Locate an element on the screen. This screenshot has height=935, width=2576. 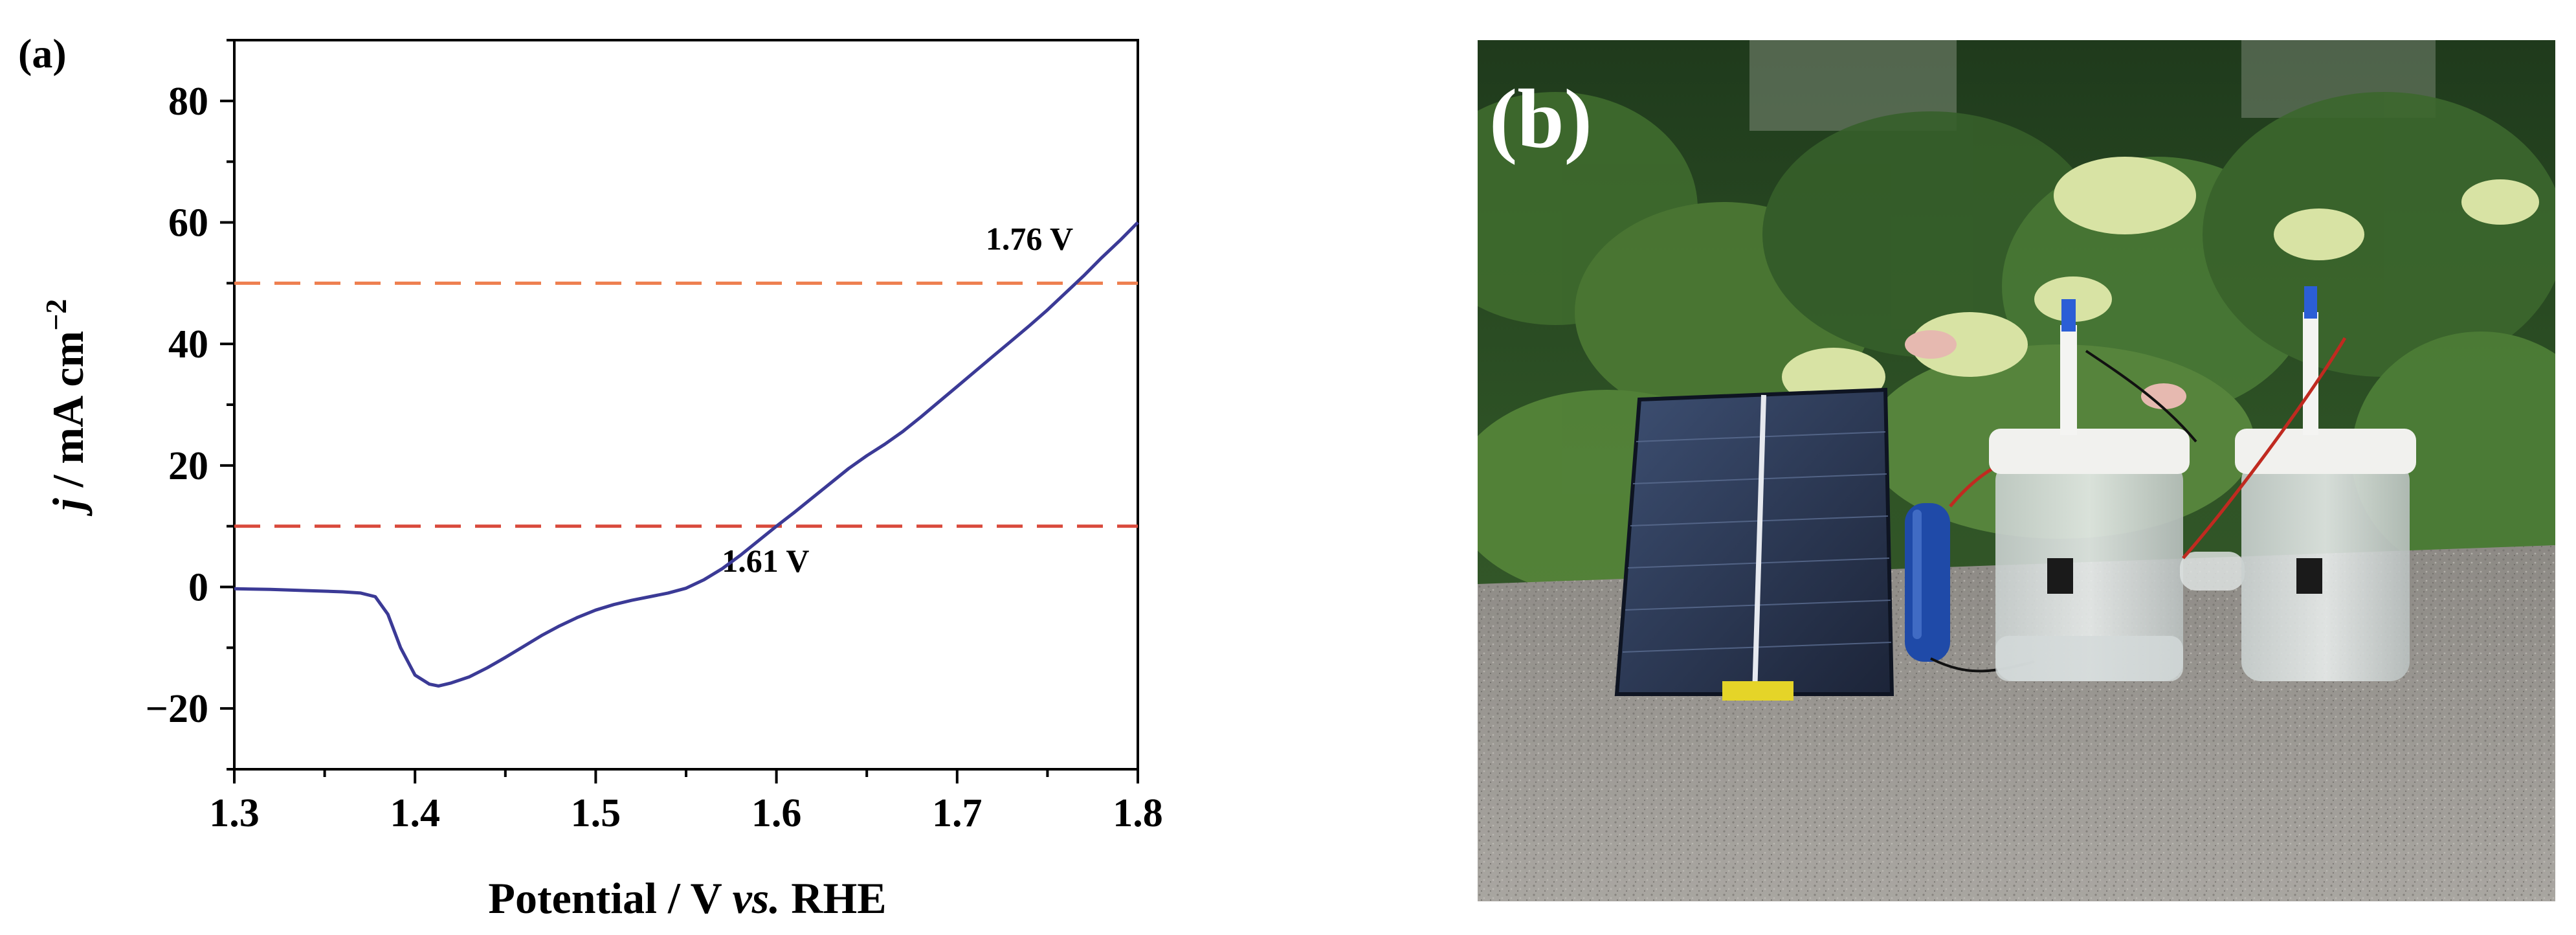
y-axis-label-symbol: j is located at coordinates (68, 506).